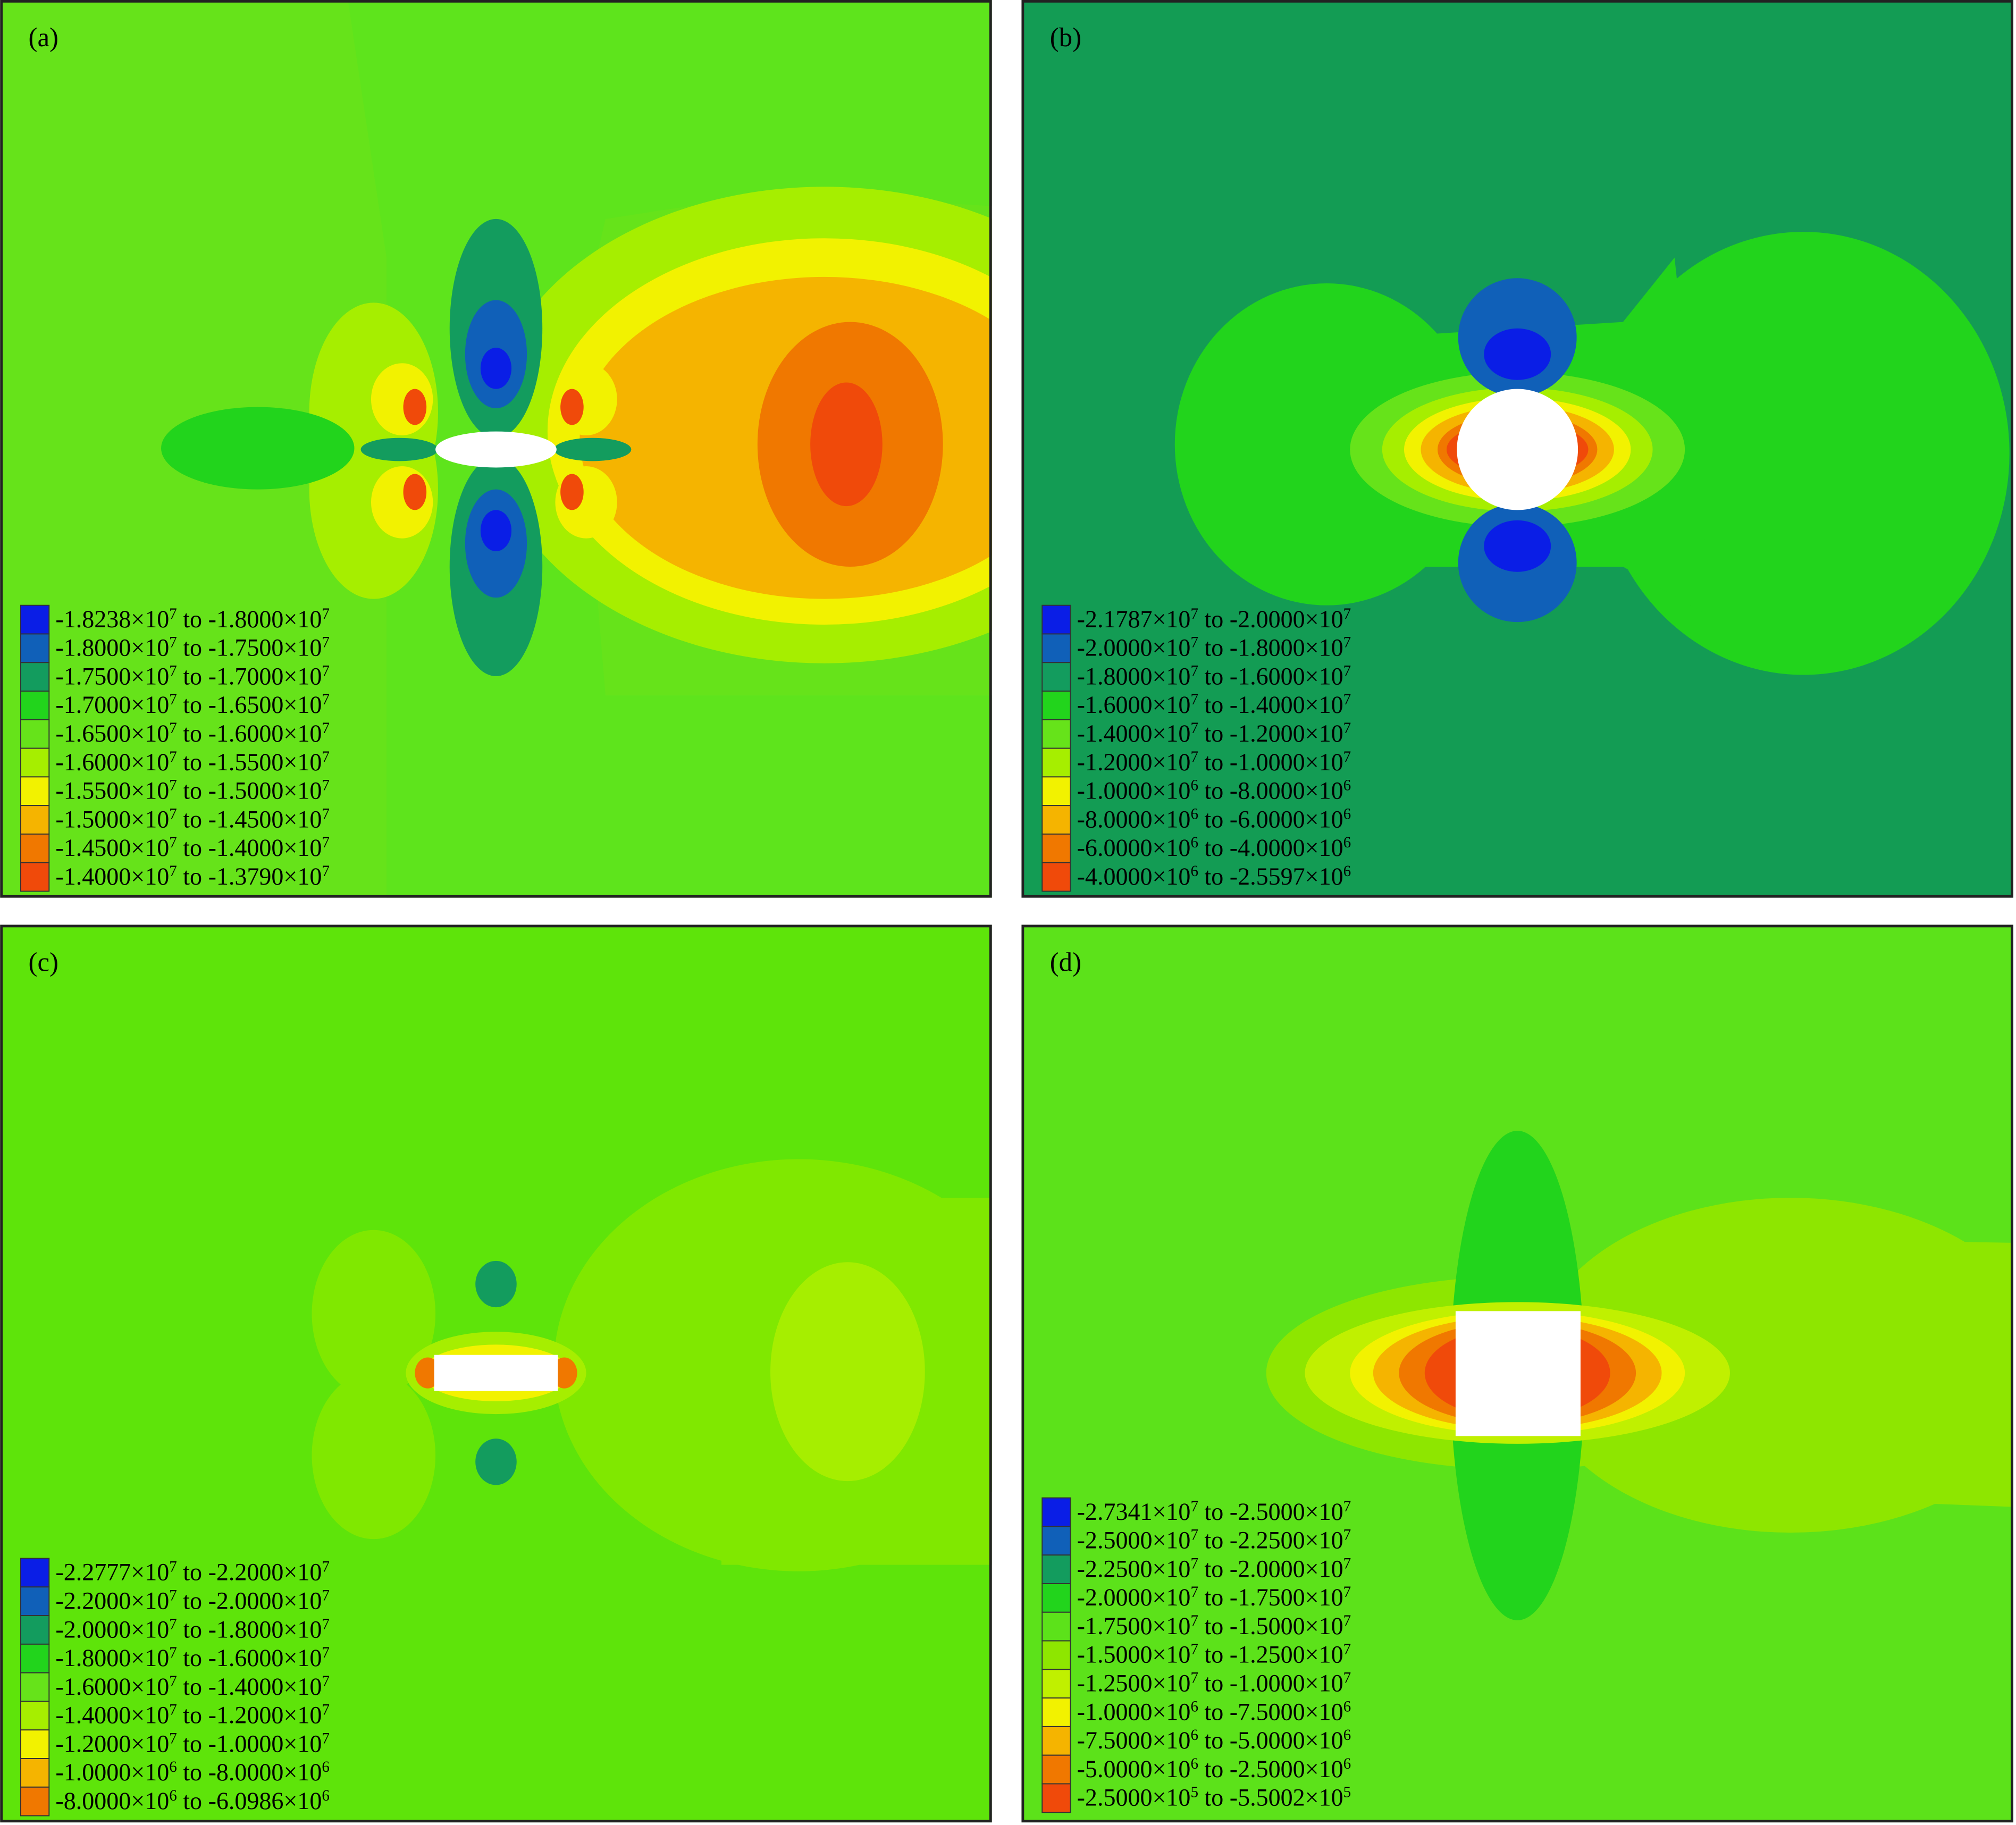 The image size is (2016, 1825). I want to click on legend-text: -2.2000×10, so click(112, 1601).